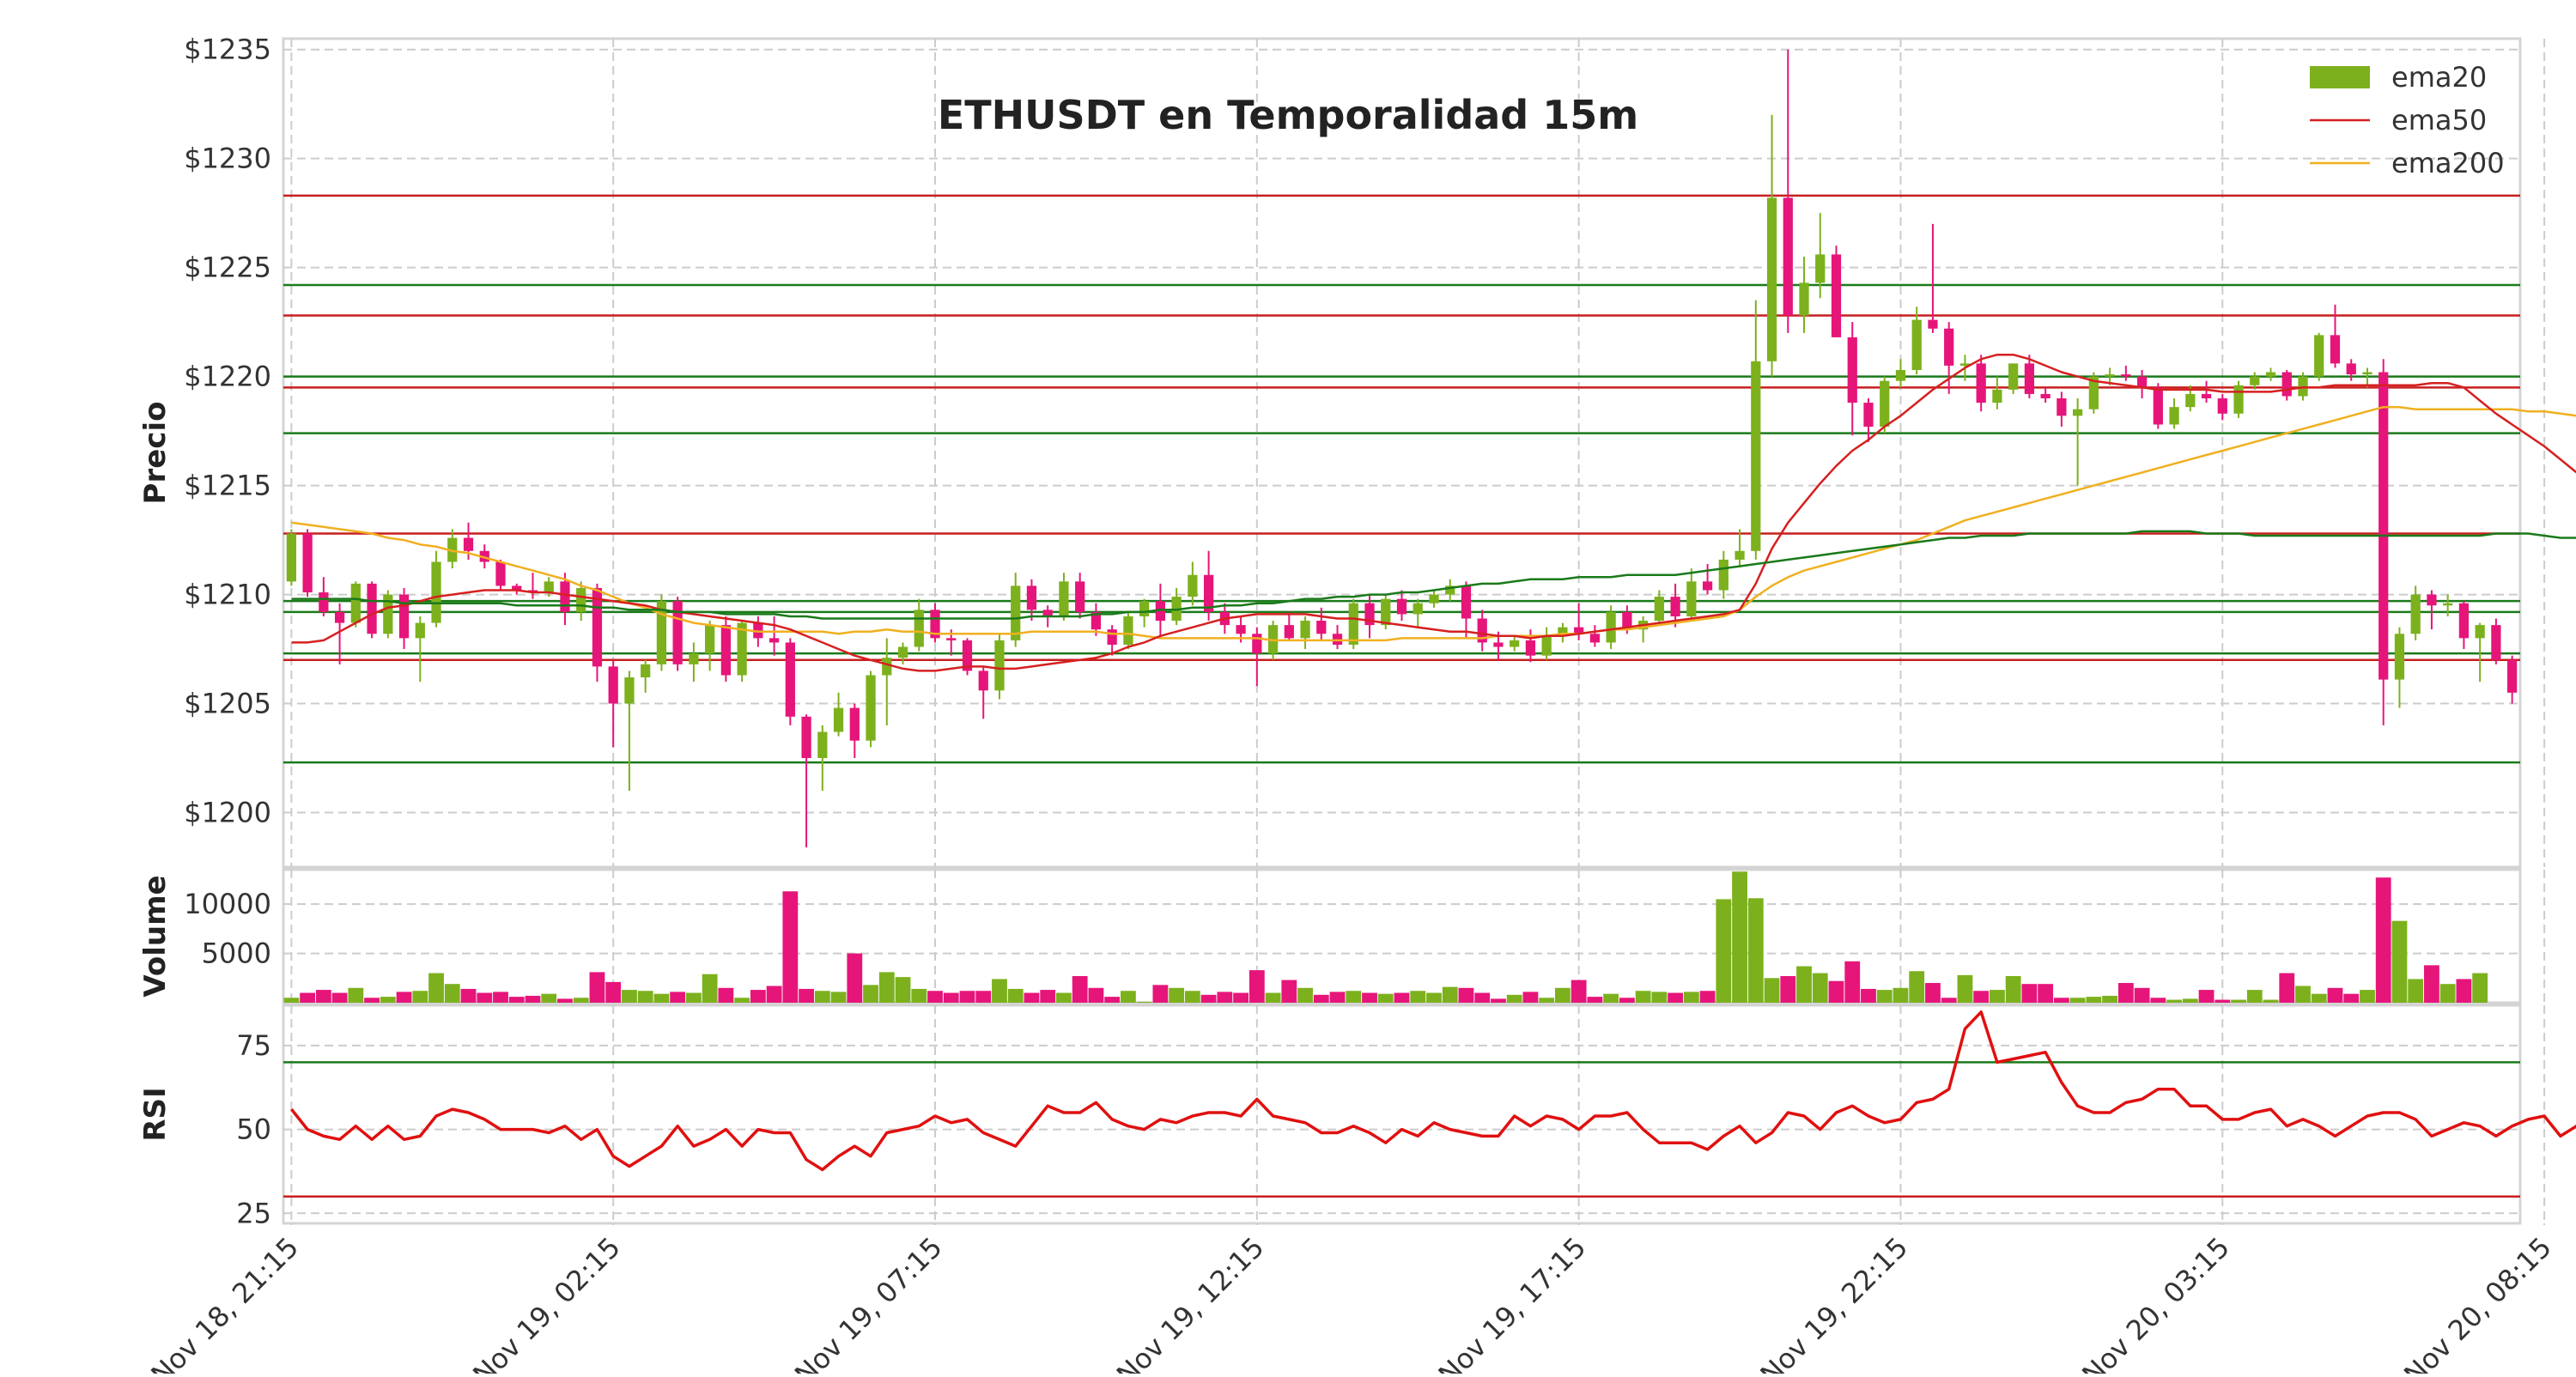 The image size is (2576, 1377). I want to click on legend: ema20 ema50 ema200, so click(2407, 120).